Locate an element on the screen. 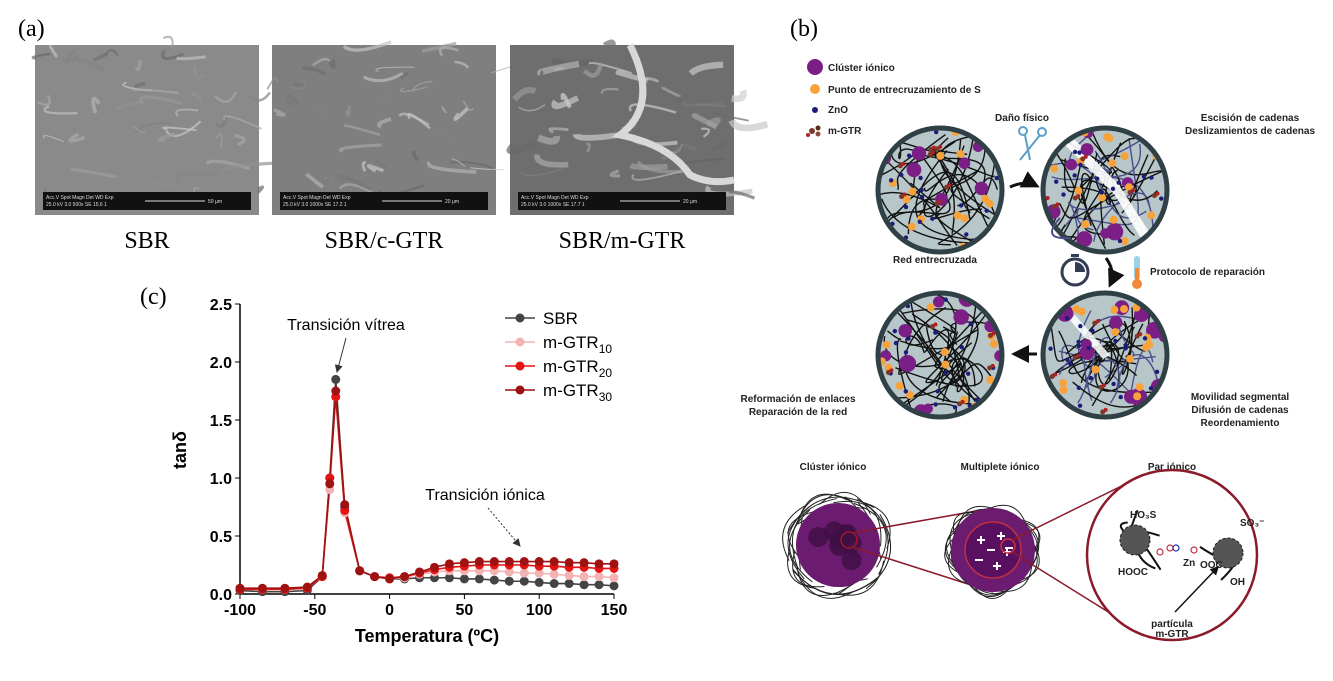 The width and height of the screenshot is (1333, 681). sem-background is located at coordinates (147, 130).